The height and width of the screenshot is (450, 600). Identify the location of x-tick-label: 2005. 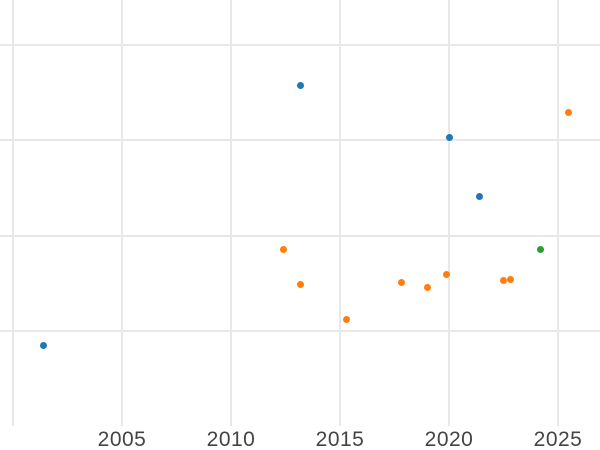
(122, 439).